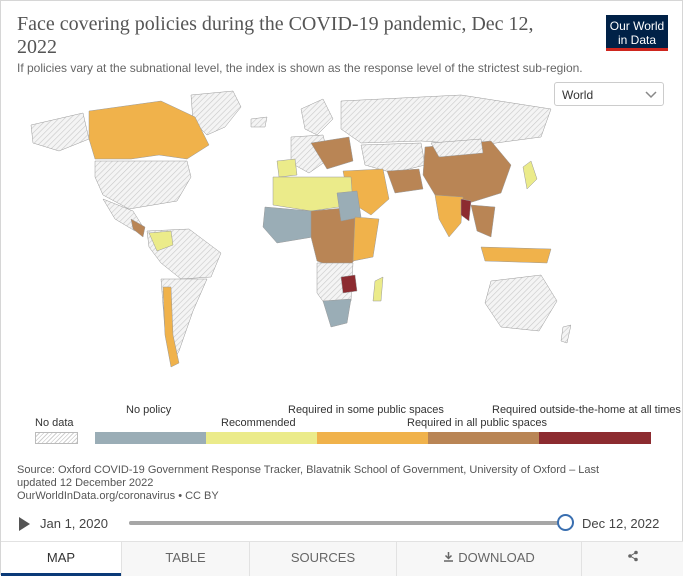 The image size is (683, 576). What do you see at coordinates (466, 210) in the screenshot?
I see `region-myanmar` at bounding box center [466, 210].